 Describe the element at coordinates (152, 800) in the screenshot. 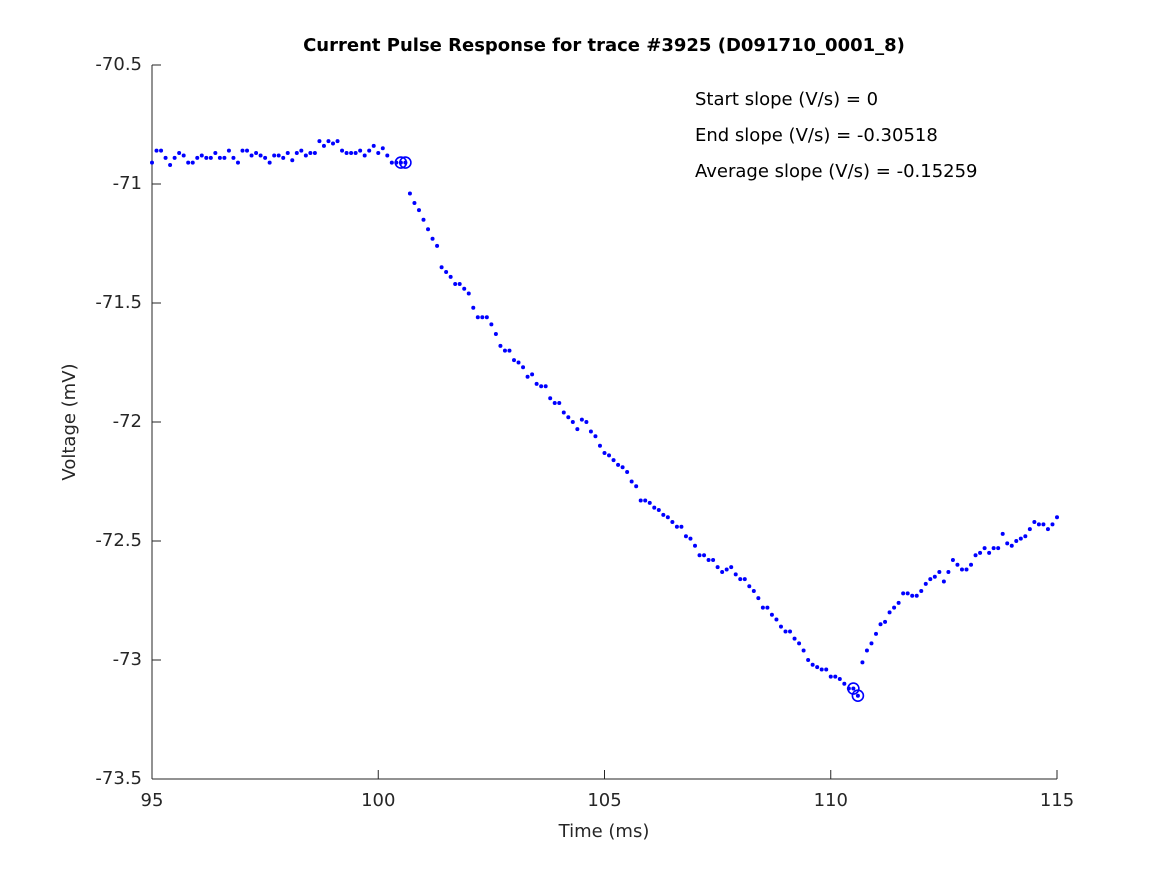

I see `x-tick-label: 95` at that location.